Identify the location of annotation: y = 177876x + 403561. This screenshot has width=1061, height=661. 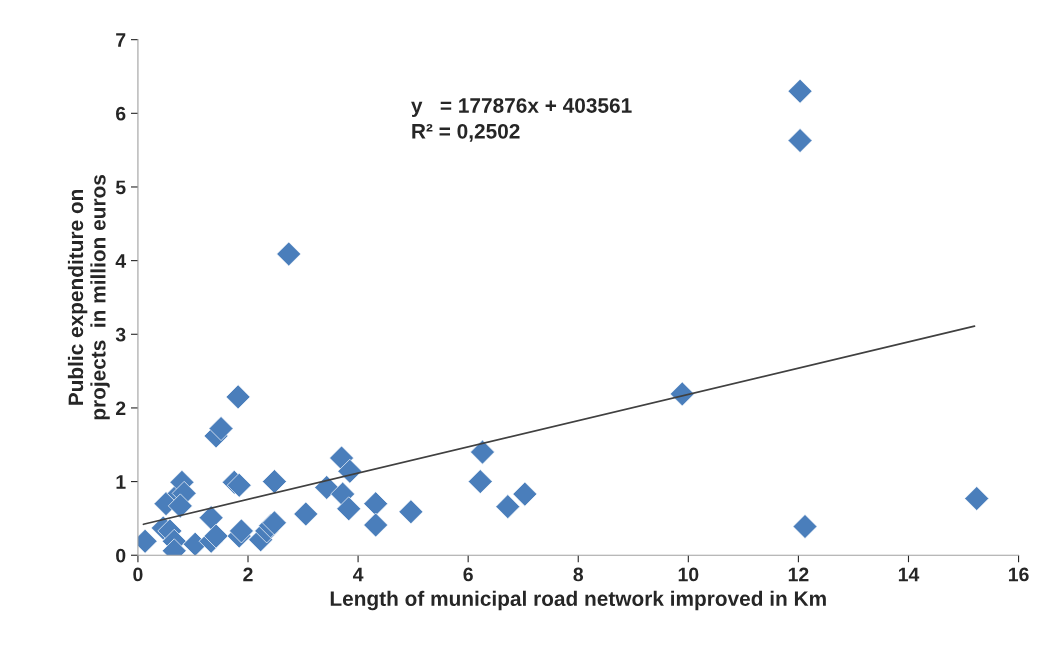
(521, 107).